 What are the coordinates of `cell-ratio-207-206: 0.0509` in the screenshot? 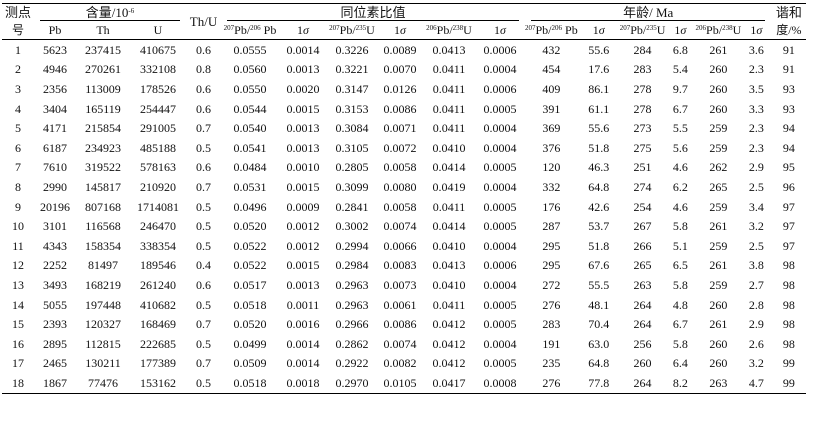 It's located at (250, 363).